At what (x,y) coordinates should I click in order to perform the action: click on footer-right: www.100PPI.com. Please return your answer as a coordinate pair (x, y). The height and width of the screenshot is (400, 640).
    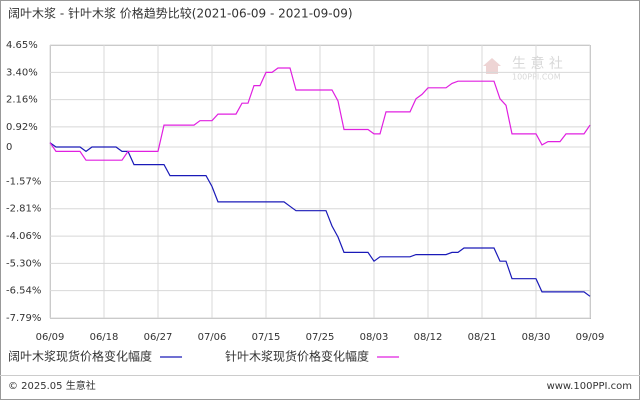
    Looking at the image, I should click on (589, 386).